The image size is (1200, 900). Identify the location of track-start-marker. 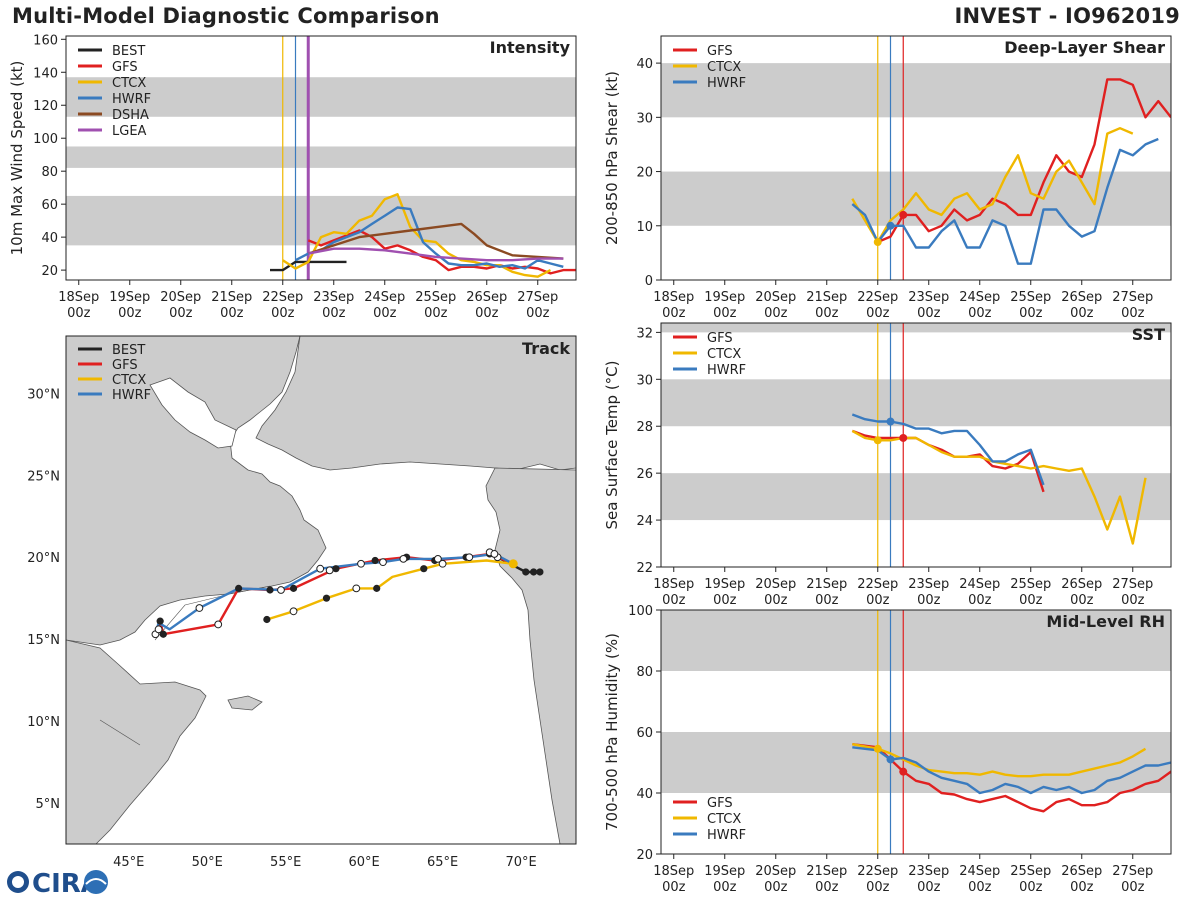
(513, 564).